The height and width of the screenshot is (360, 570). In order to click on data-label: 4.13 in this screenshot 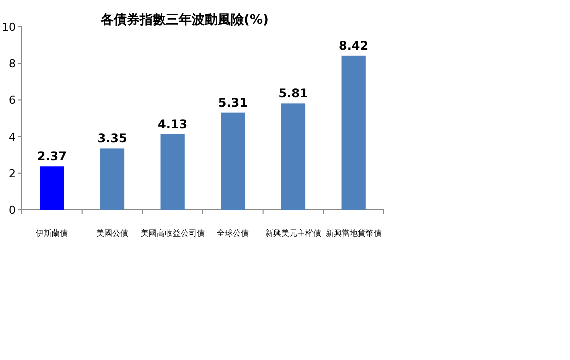, I will do `click(173, 124)`.